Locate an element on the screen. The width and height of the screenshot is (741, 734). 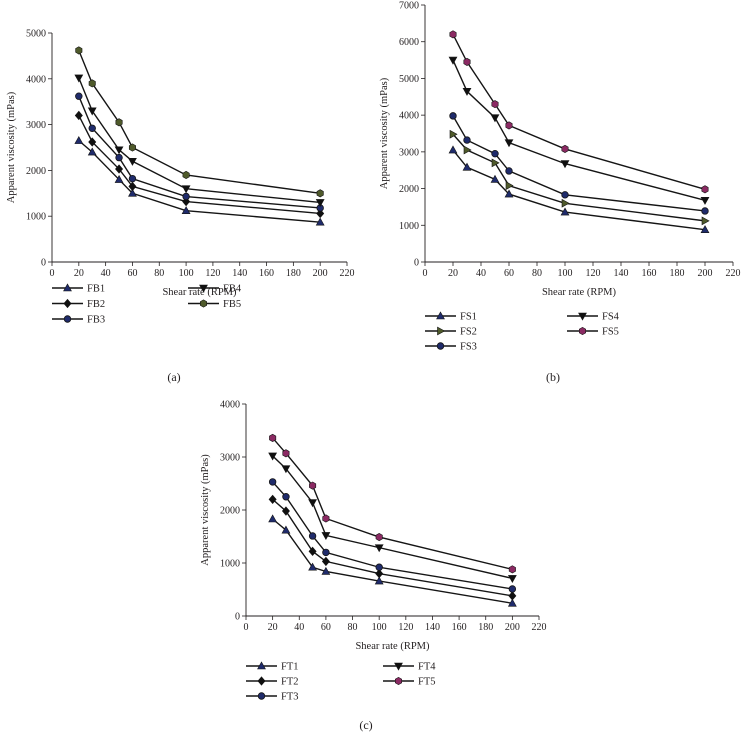
legend-item: FS2 is located at coordinates (451, 332).